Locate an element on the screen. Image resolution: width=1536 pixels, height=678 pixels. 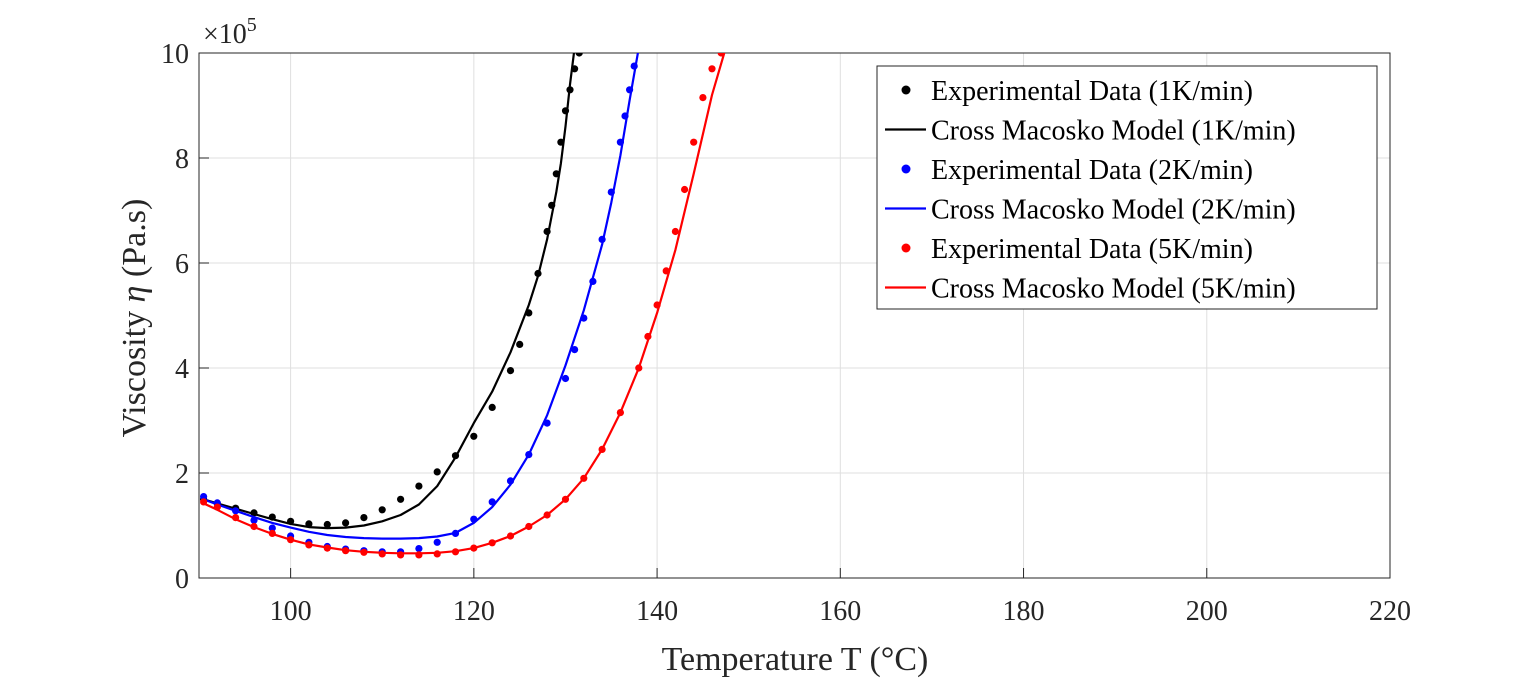
y-tick-label: 0 is located at coordinates (182, 579).